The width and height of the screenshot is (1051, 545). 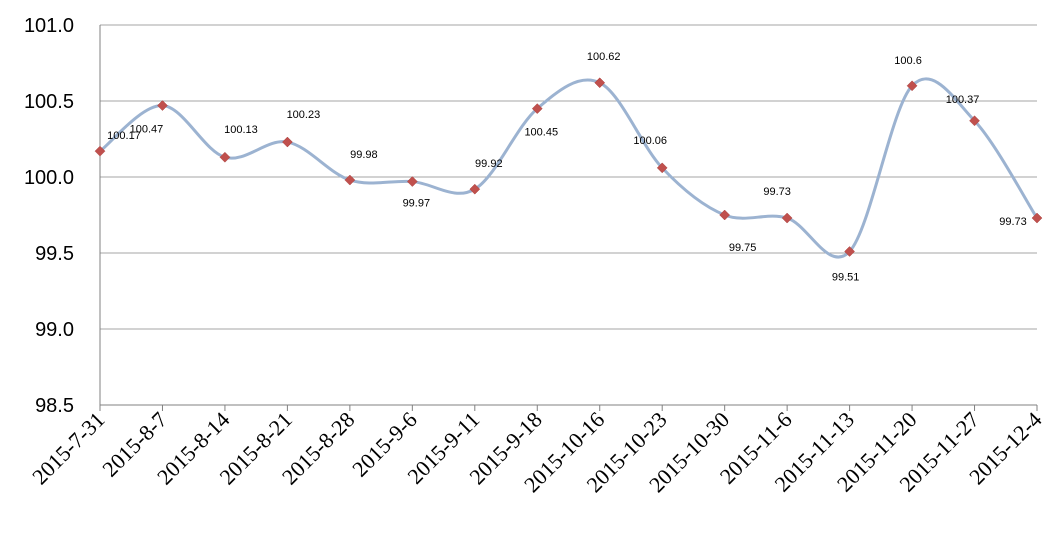 I want to click on data-label: 100.45, so click(x=541, y=133).